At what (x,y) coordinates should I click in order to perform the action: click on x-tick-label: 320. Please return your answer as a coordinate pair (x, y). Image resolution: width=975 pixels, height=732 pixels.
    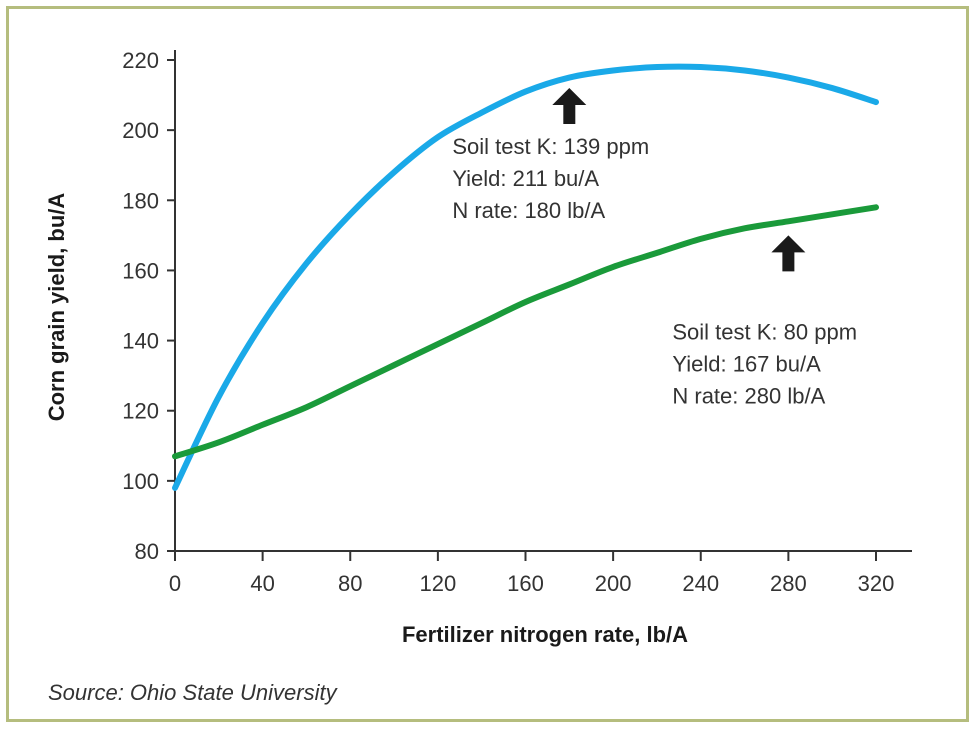
    Looking at the image, I should click on (876, 583).